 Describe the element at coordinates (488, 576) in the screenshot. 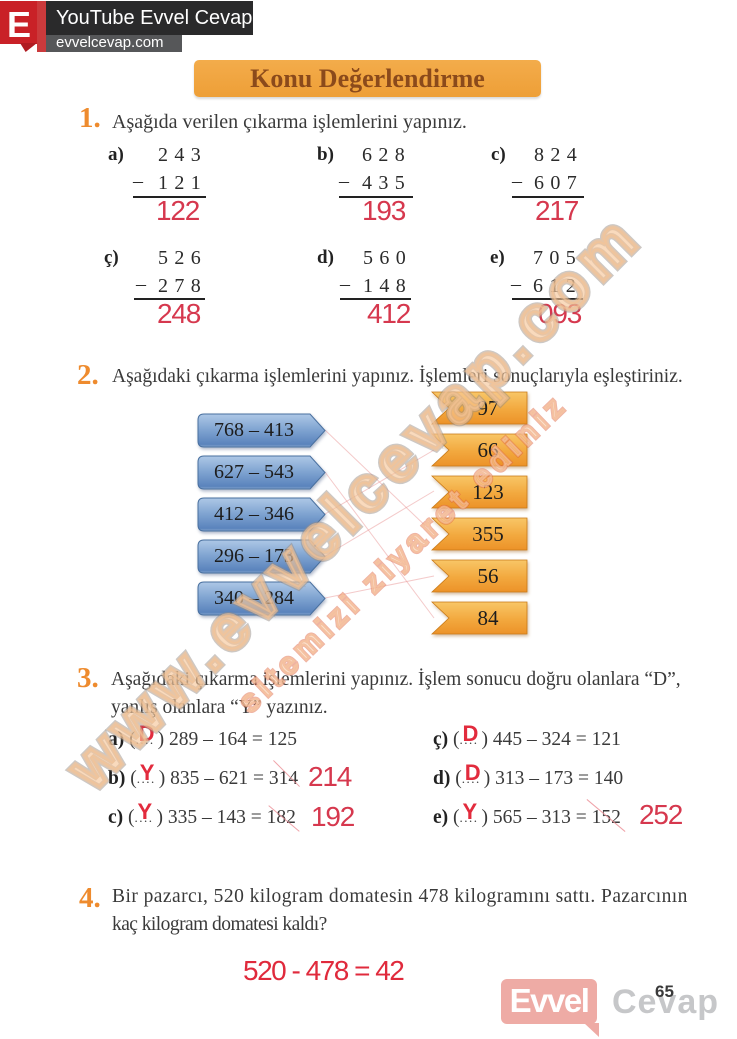

I see `svg-text: 56` at that location.